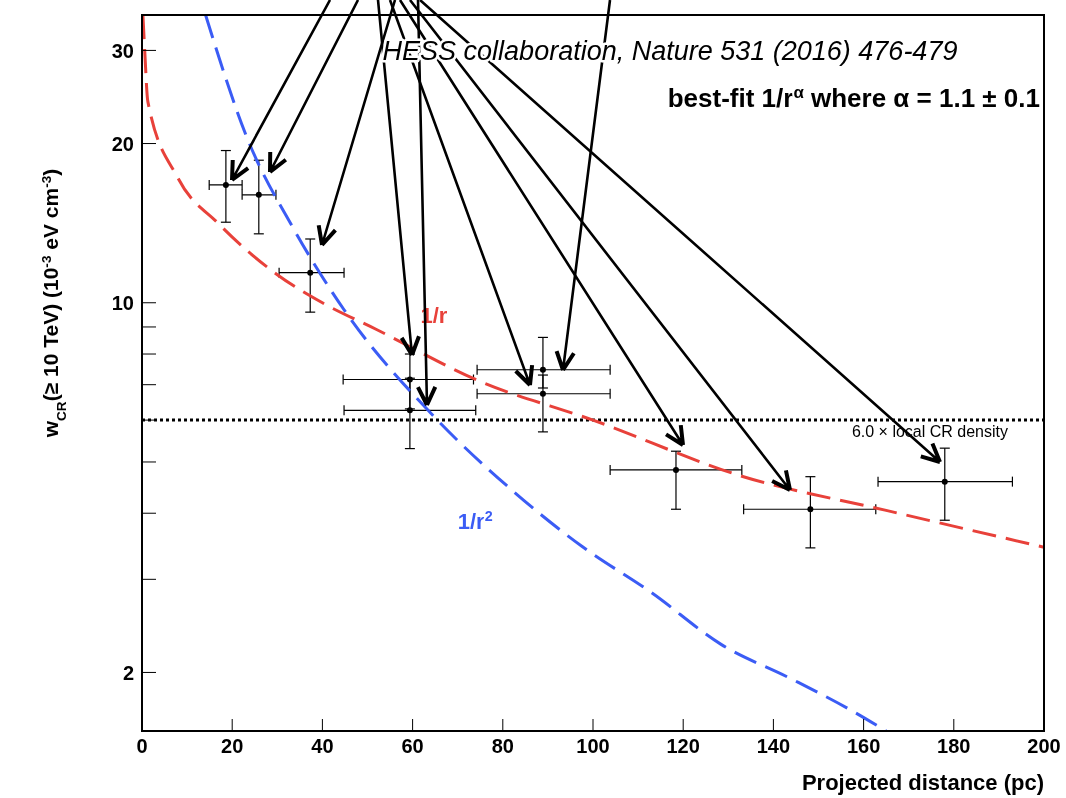 The width and height of the screenshot is (1066, 798). What do you see at coordinates (683, 746) in the screenshot?
I see `x-tick-label: 120` at bounding box center [683, 746].